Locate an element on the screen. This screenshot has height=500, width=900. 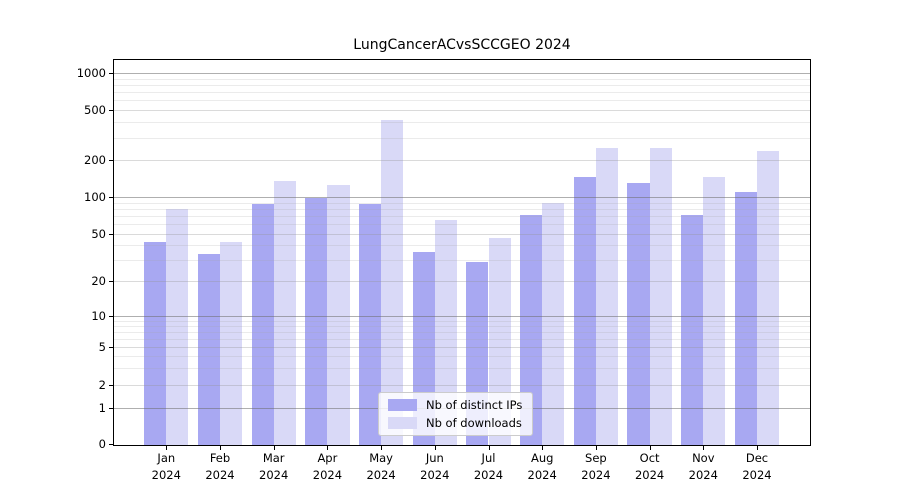
x-tick-month: Jun is located at coordinates (434, 458).